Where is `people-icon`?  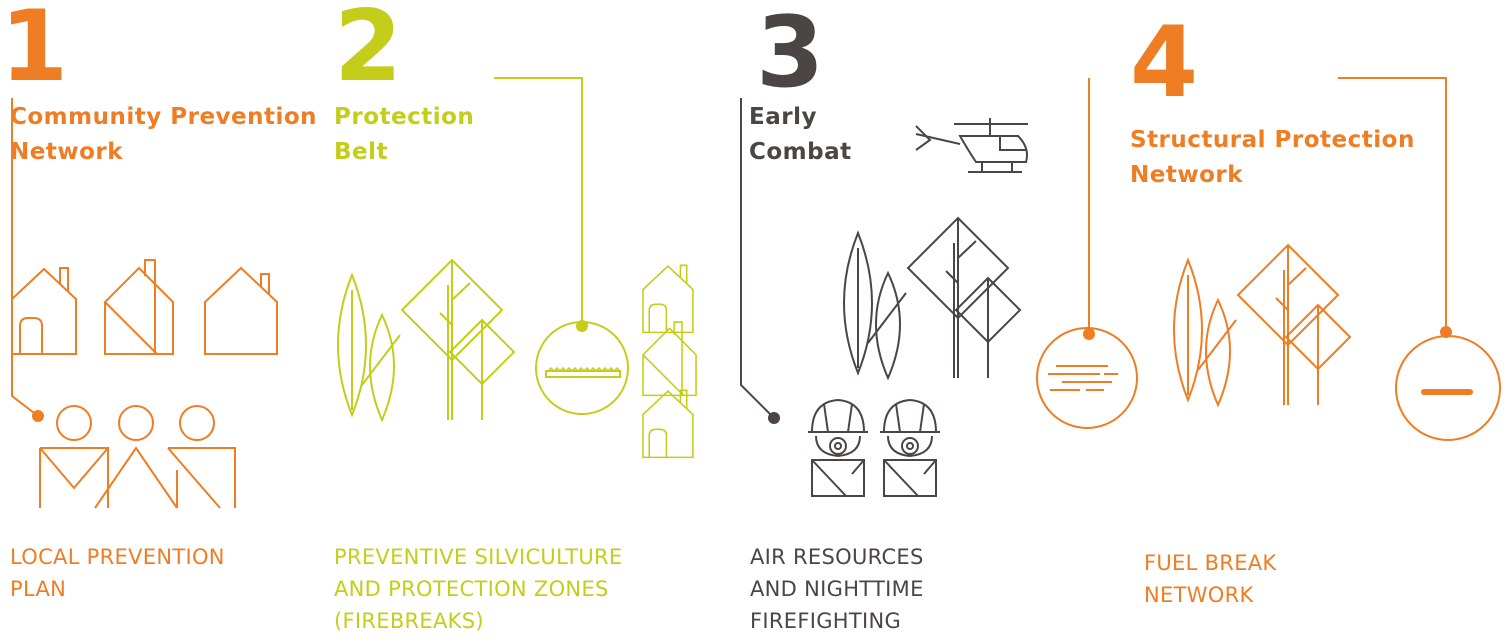 people-icon is located at coordinates (137, 457).